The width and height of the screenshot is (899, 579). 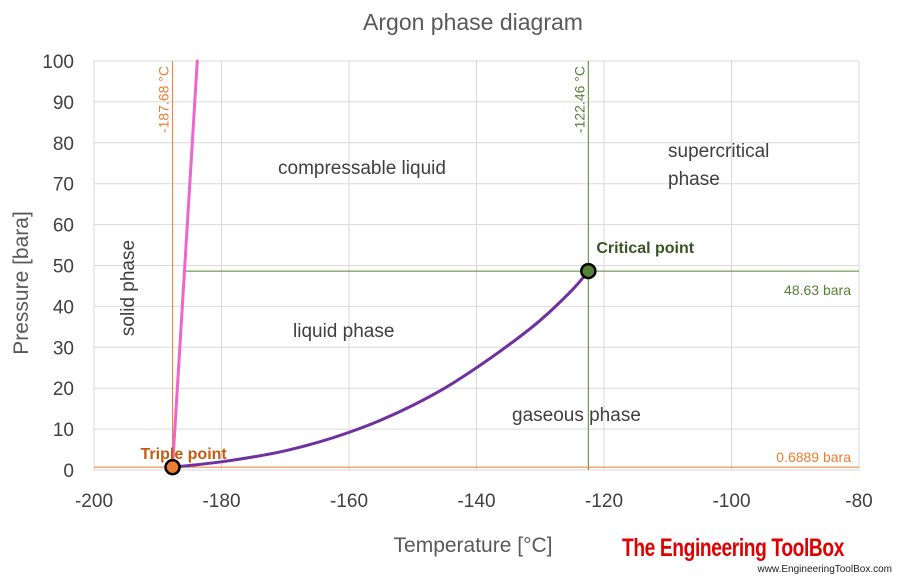 I want to click on y-tick-label: 10, so click(x=63, y=430).